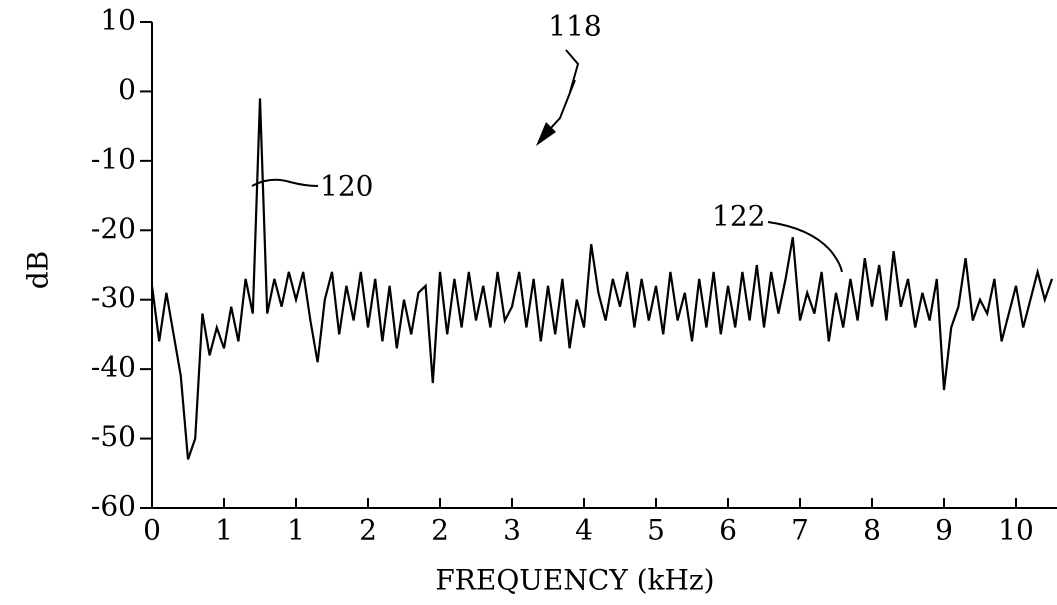 This screenshot has width=1057, height=605. What do you see at coordinates (118, 20) in the screenshot?
I see `y-tick-label: 10` at bounding box center [118, 20].